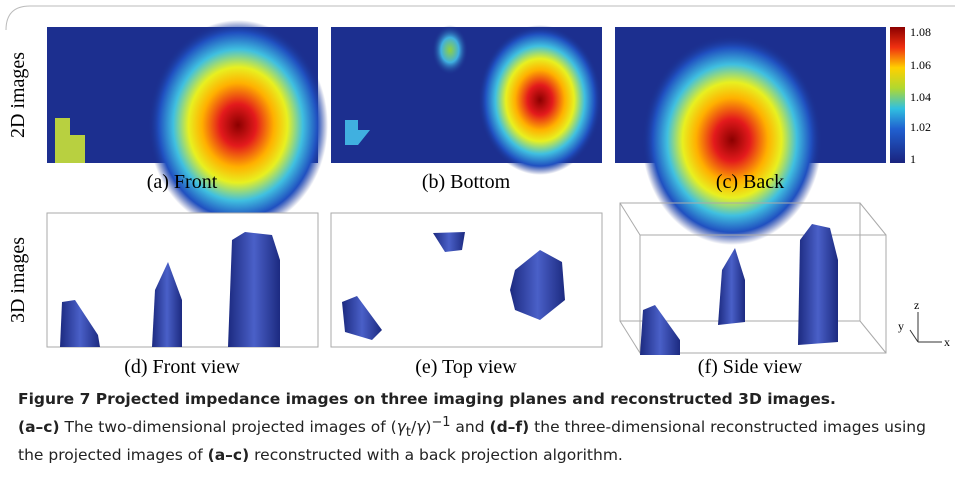 The height and width of the screenshot is (481, 955). I want to click on caption-segment: ), so click(428, 427).